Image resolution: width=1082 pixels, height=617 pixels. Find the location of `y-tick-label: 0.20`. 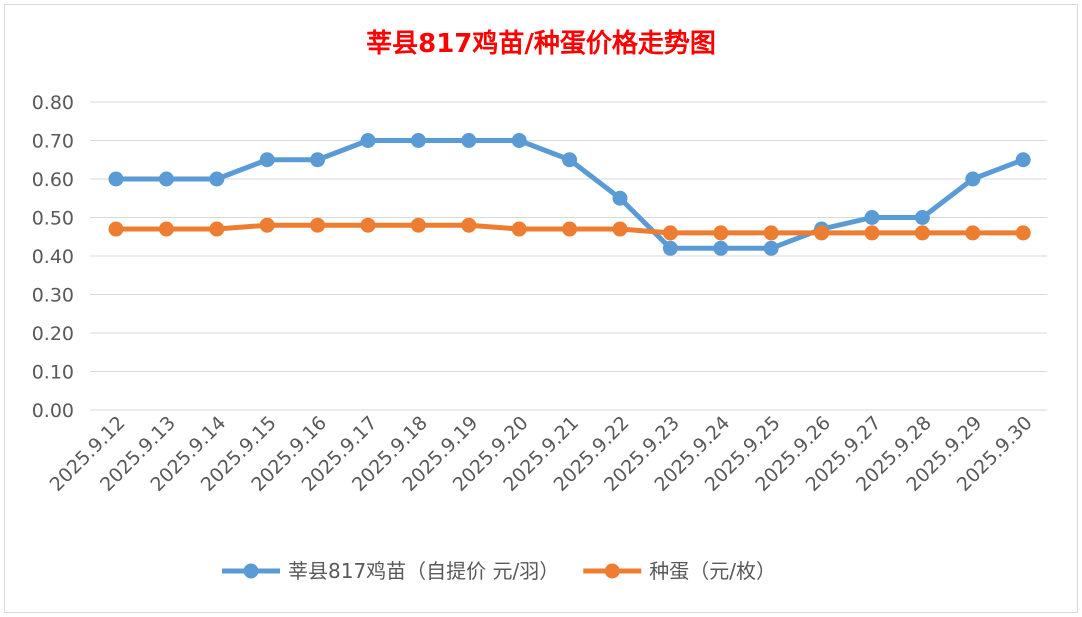

y-tick-label: 0.20 is located at coordinates (53, 334).